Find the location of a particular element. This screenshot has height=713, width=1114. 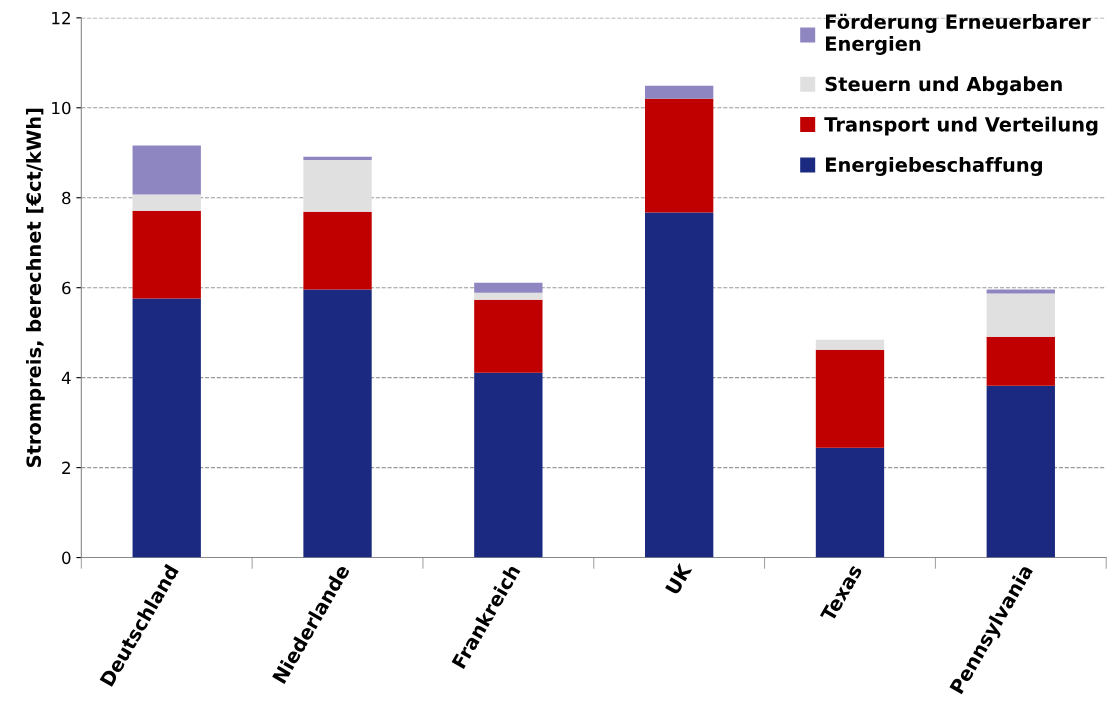

y-tick-label: 2 is located at coordinates (66, 467).